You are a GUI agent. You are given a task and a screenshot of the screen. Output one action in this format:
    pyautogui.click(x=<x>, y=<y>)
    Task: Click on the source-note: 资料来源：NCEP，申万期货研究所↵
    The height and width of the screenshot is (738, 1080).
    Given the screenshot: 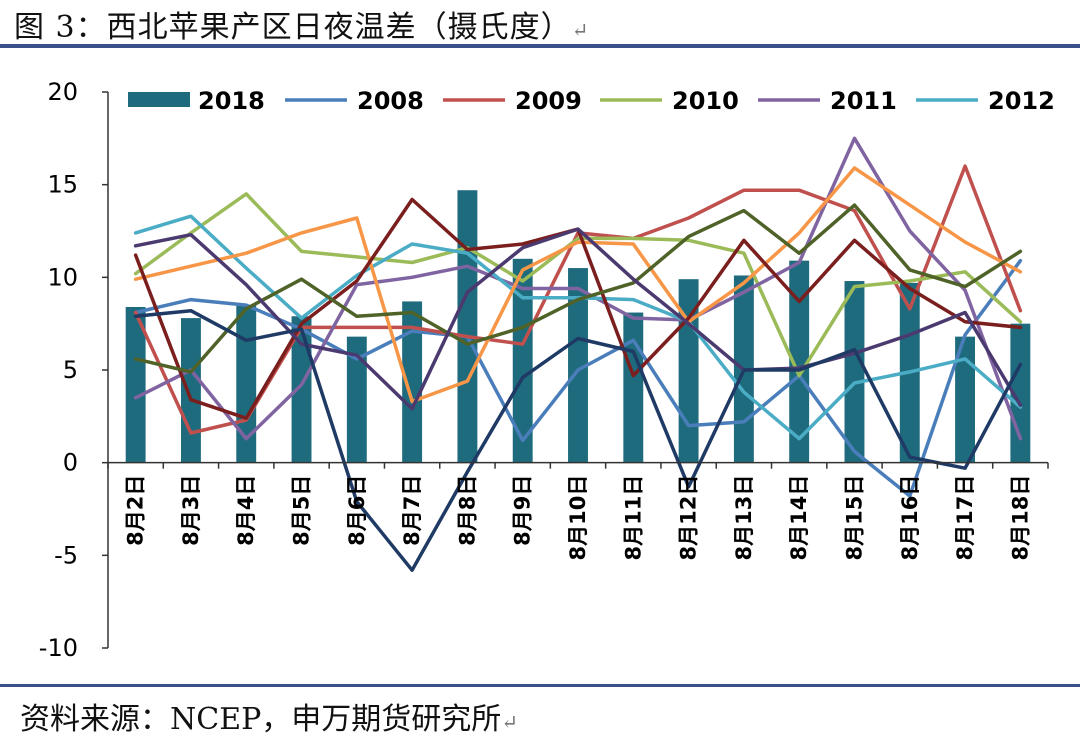 What is the action you would take?
    pyautogui.click(x=269, y=719)
    